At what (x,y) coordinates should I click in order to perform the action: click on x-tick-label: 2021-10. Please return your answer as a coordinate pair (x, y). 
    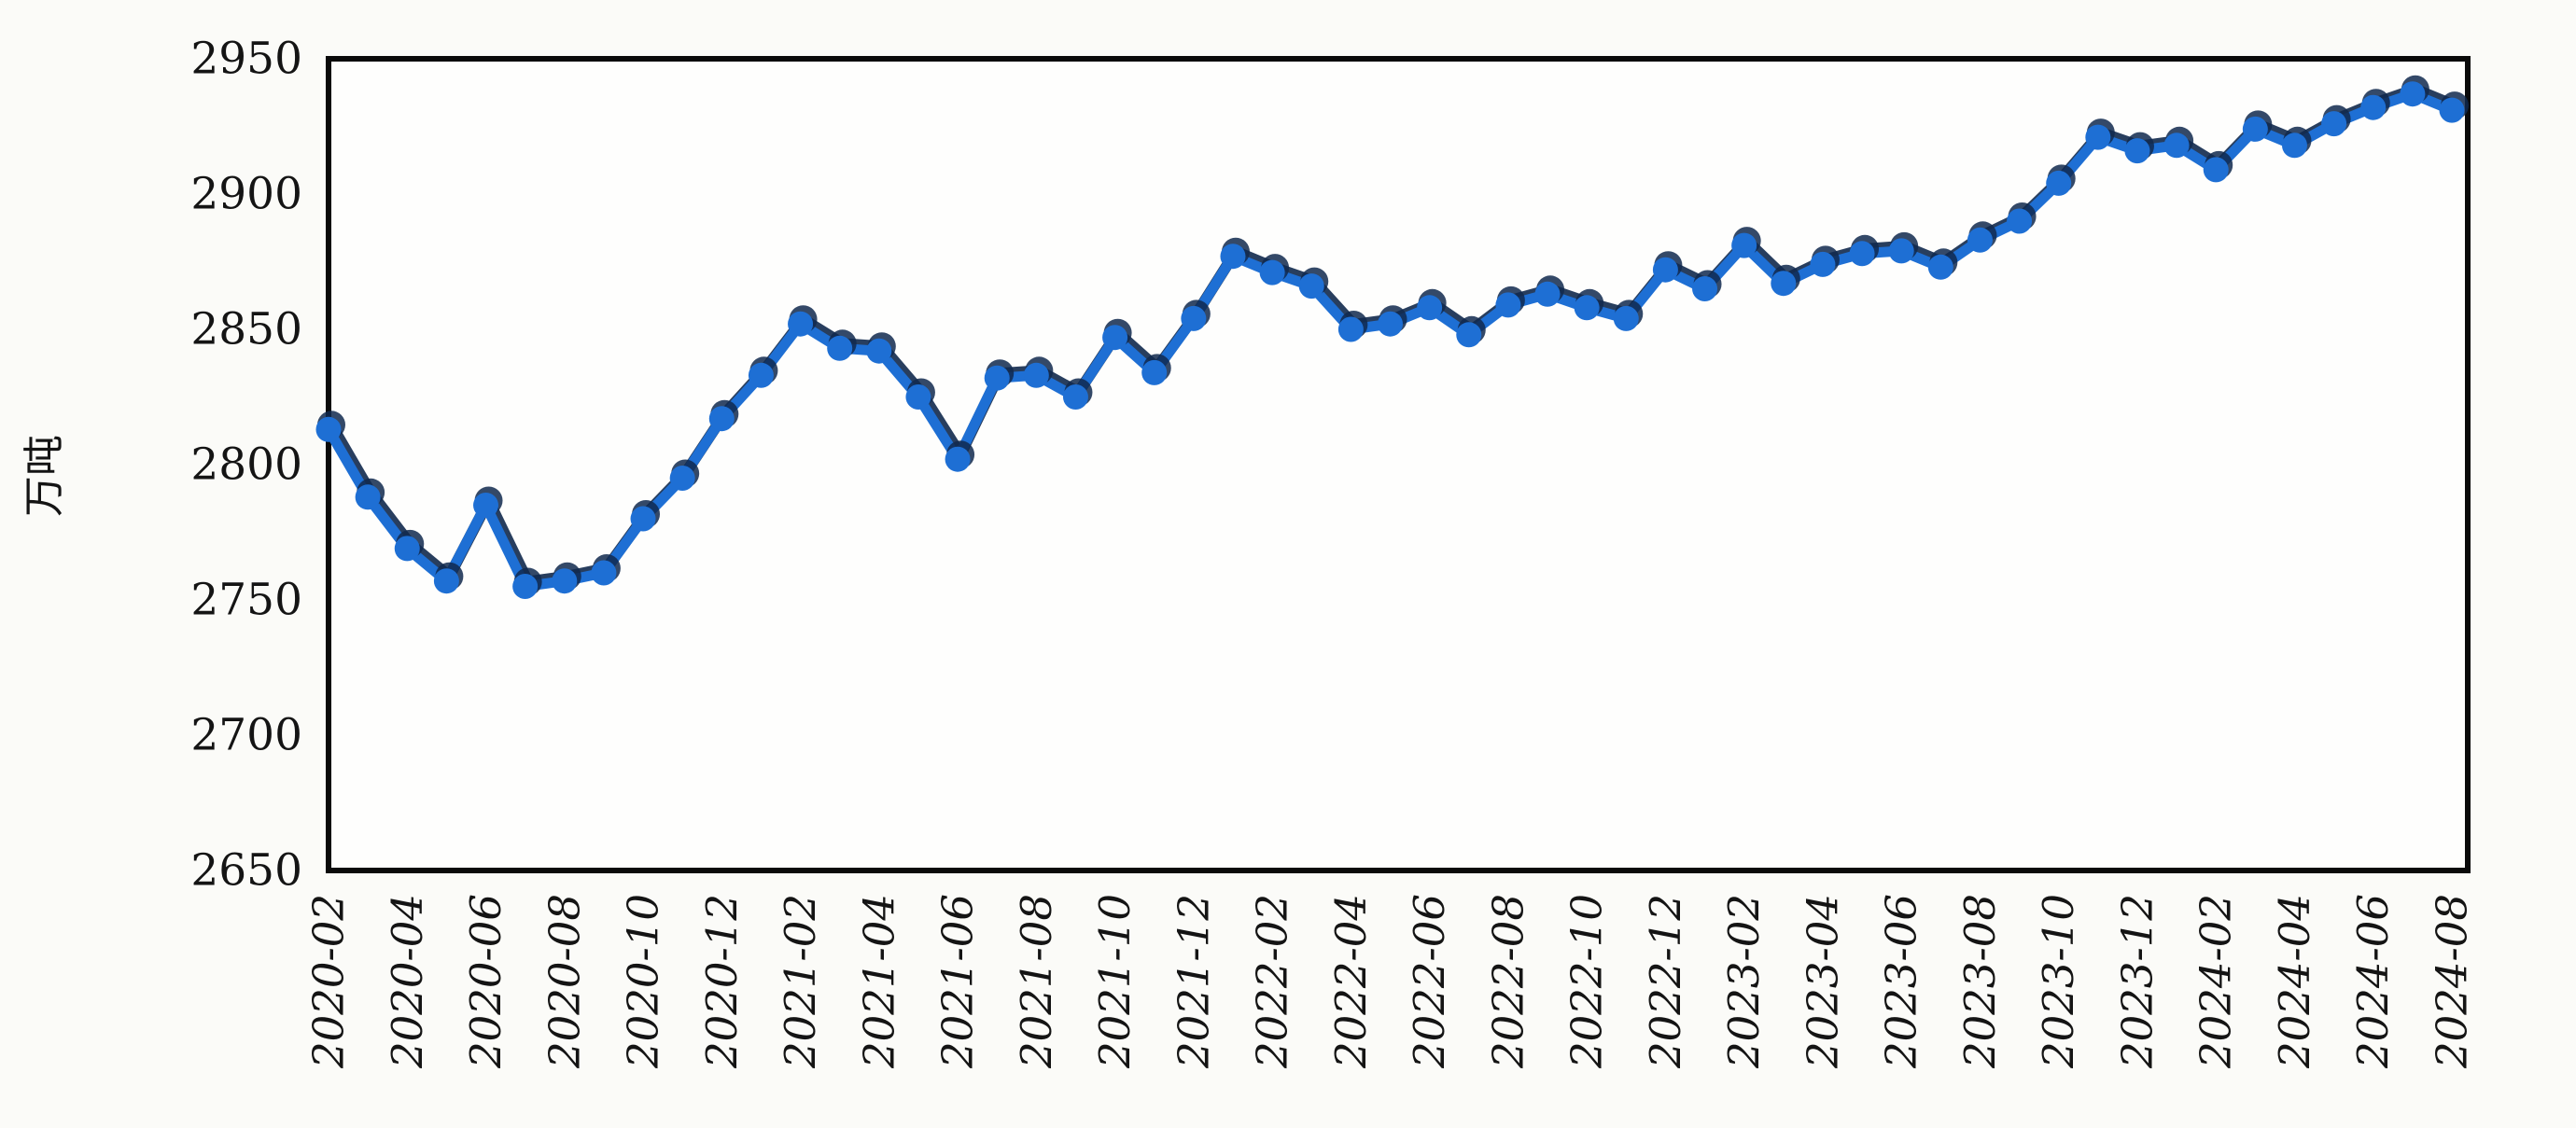
    Looking at the image, I should click on (1115, 982).